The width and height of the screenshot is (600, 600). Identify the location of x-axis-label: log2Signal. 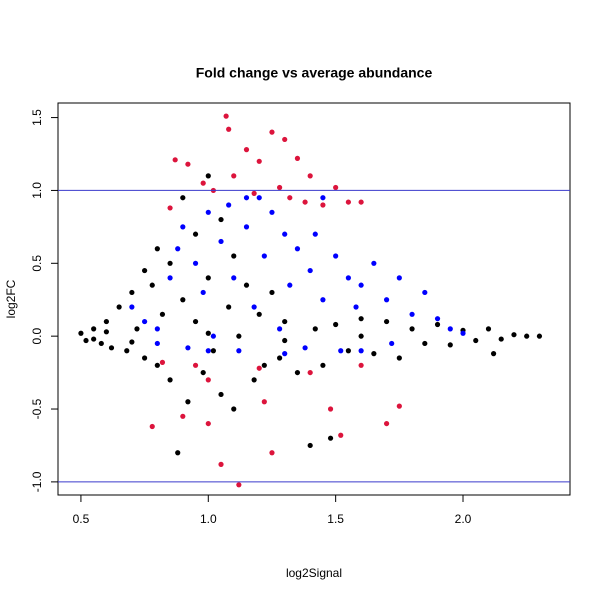
(314, 573).